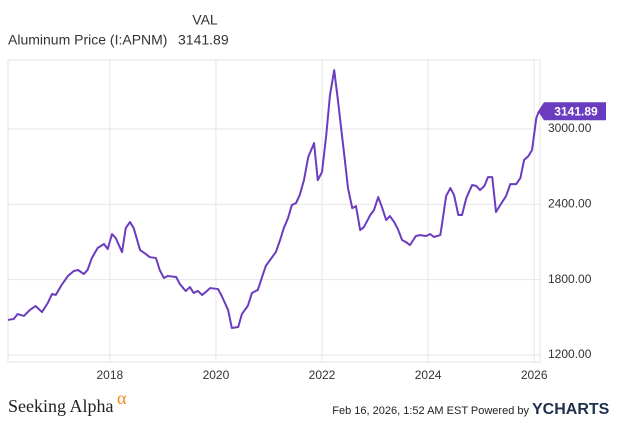  Describe the element at coordinates (430, 411) in the screenshot. I see `timestamp: Feb 16, 2026, 1:52 AM EST Powered by` at that location.